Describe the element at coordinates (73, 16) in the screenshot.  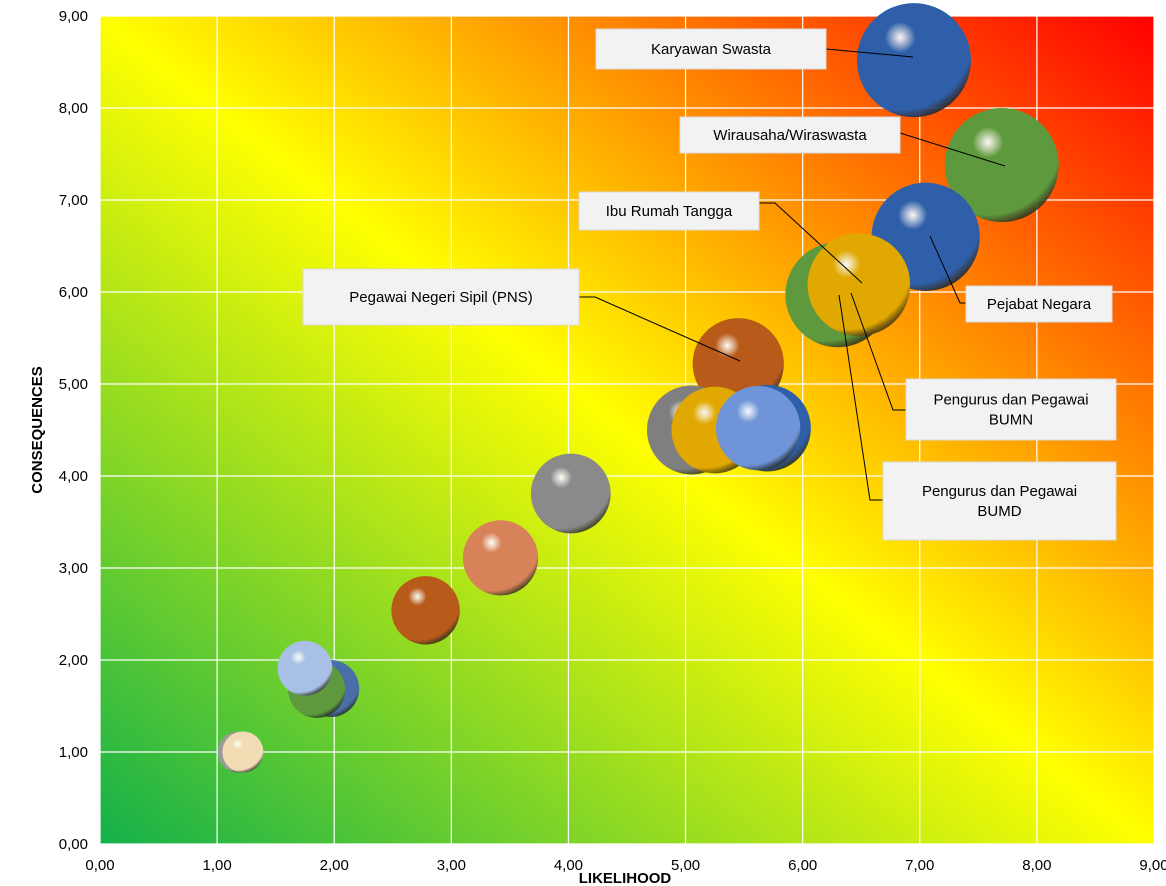
I see `y-tick-label: 9,00` at that location.